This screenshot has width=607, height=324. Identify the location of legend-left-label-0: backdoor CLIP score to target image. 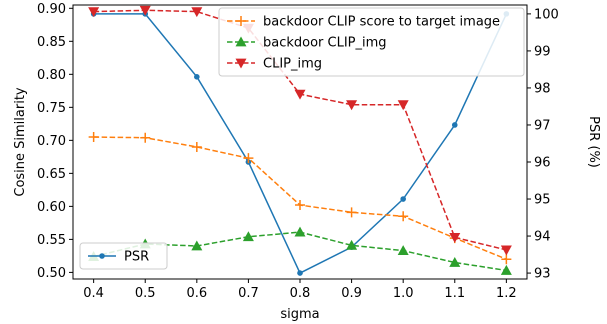
(381, 22).